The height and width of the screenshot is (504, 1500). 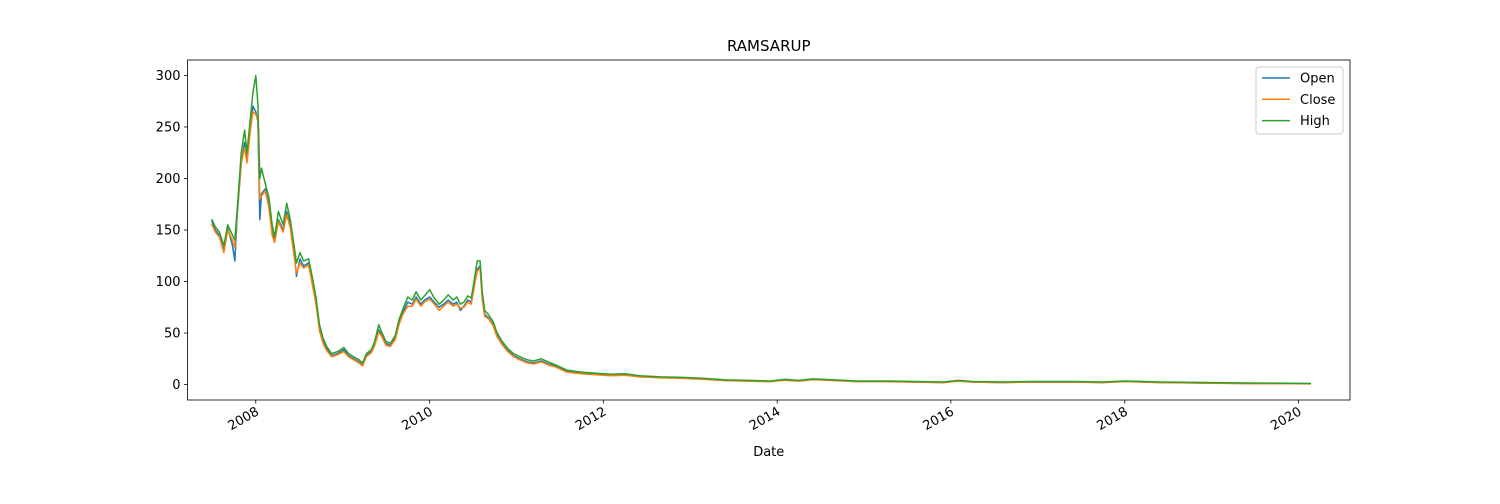 I want to click on legend-label-high: High, so click(x=1315, y=121).